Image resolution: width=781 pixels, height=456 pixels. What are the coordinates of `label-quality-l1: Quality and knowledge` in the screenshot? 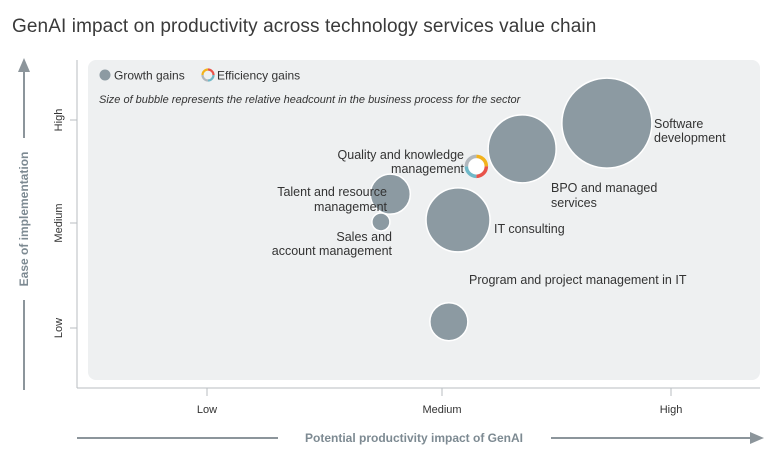 It's located at (401, 155).